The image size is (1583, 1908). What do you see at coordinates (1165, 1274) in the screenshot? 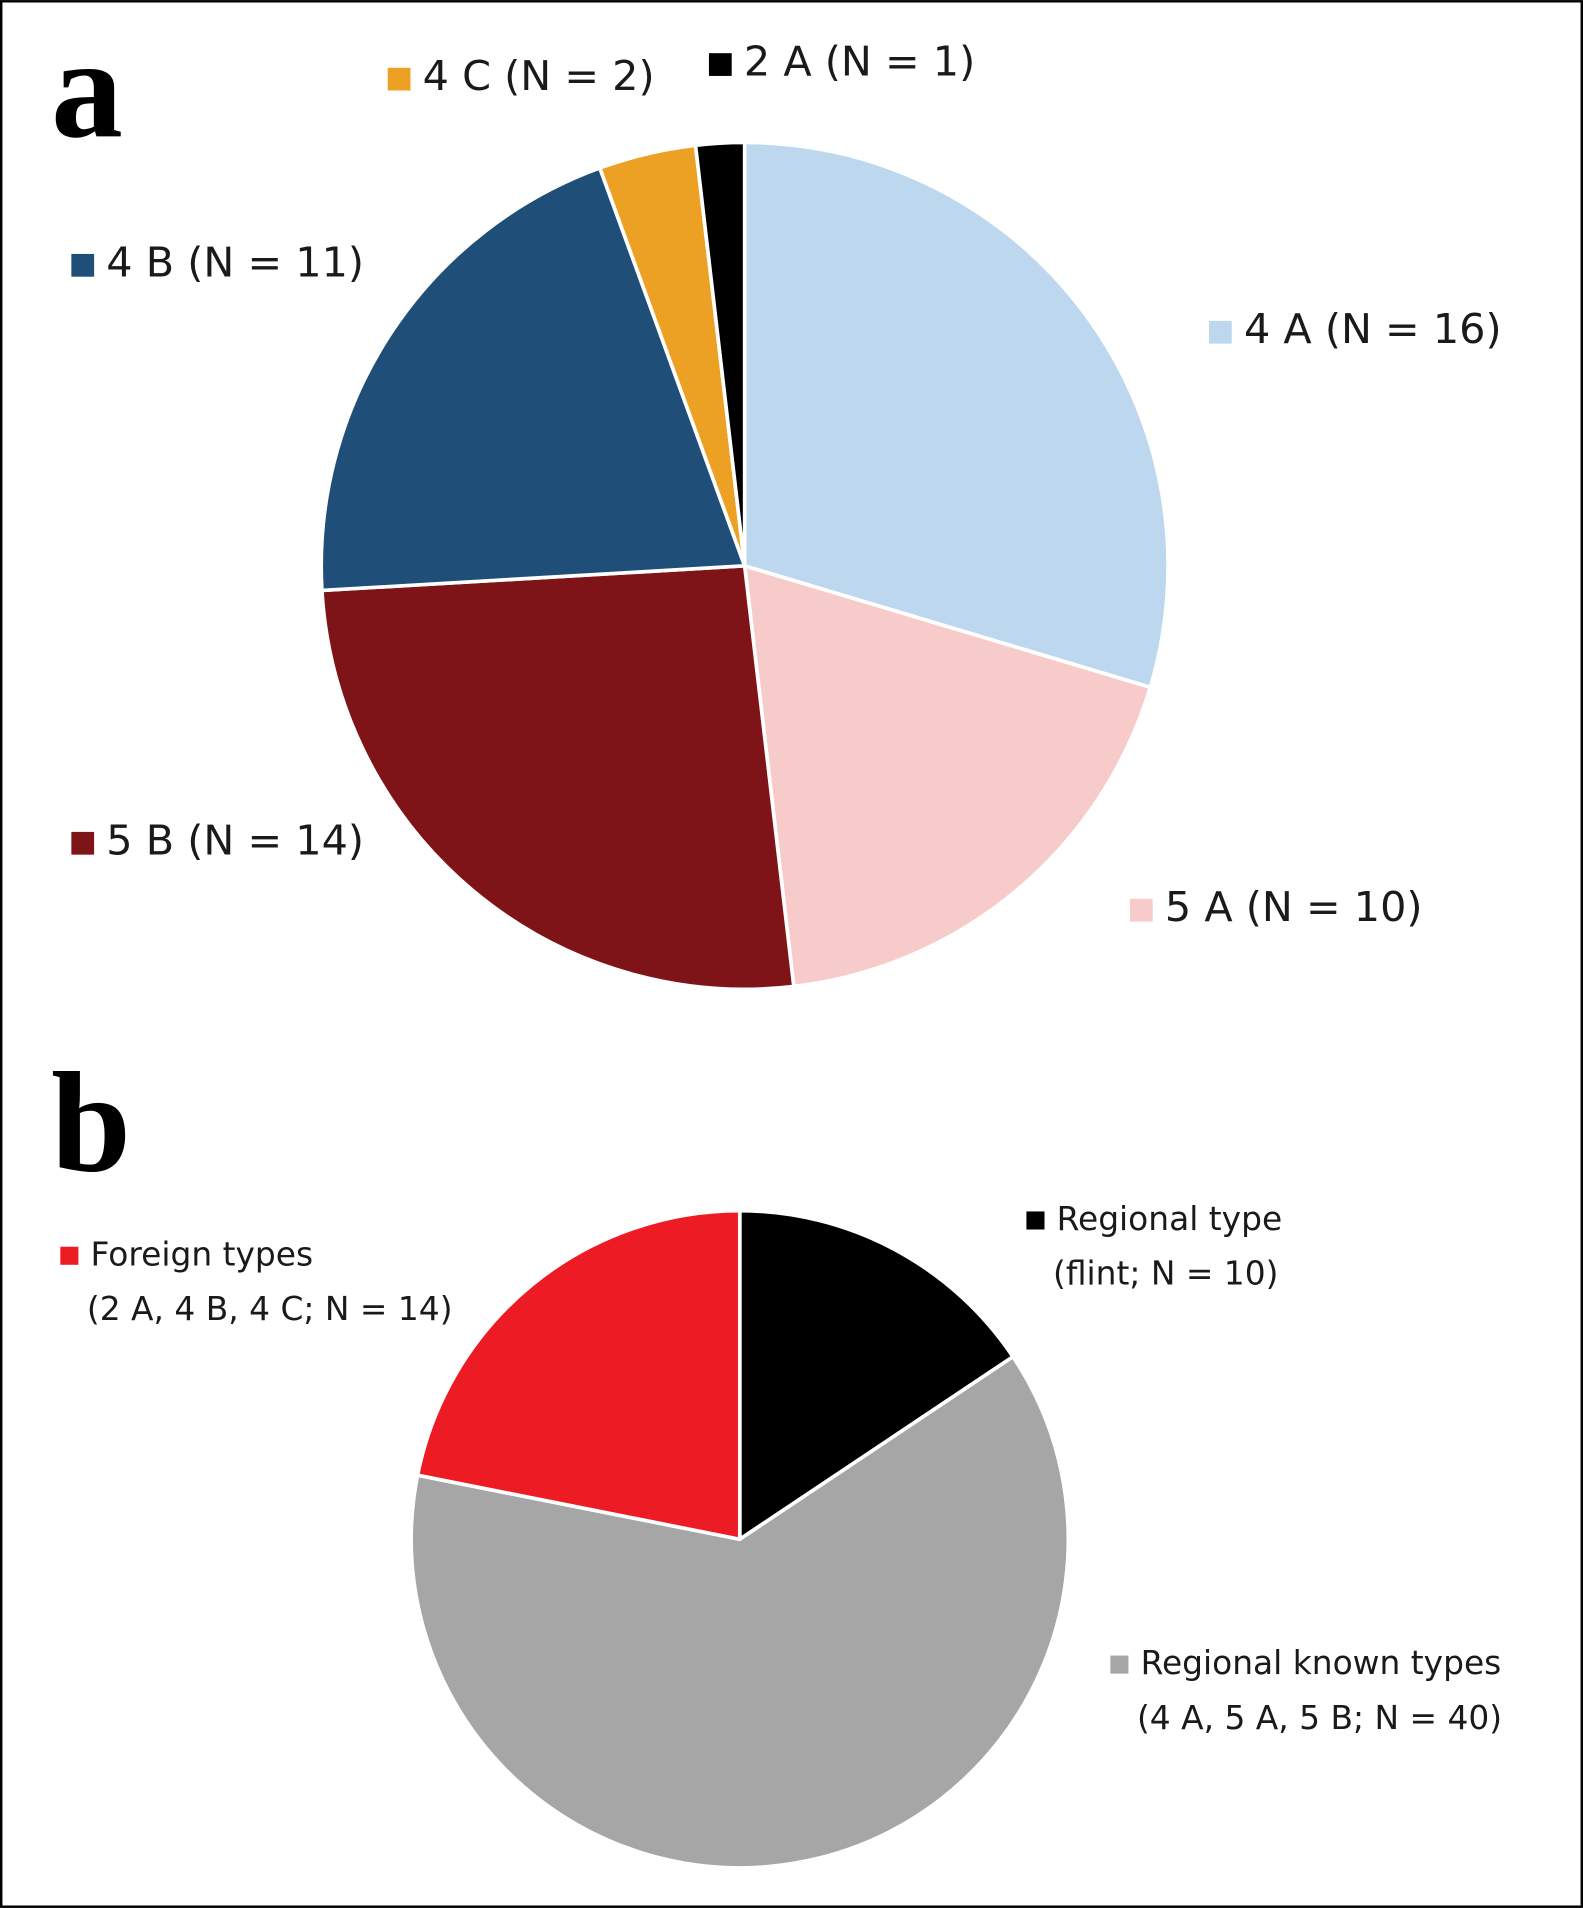
I see `legend-label: (flint; N = 10)` at bounding box center [1165, 1274].